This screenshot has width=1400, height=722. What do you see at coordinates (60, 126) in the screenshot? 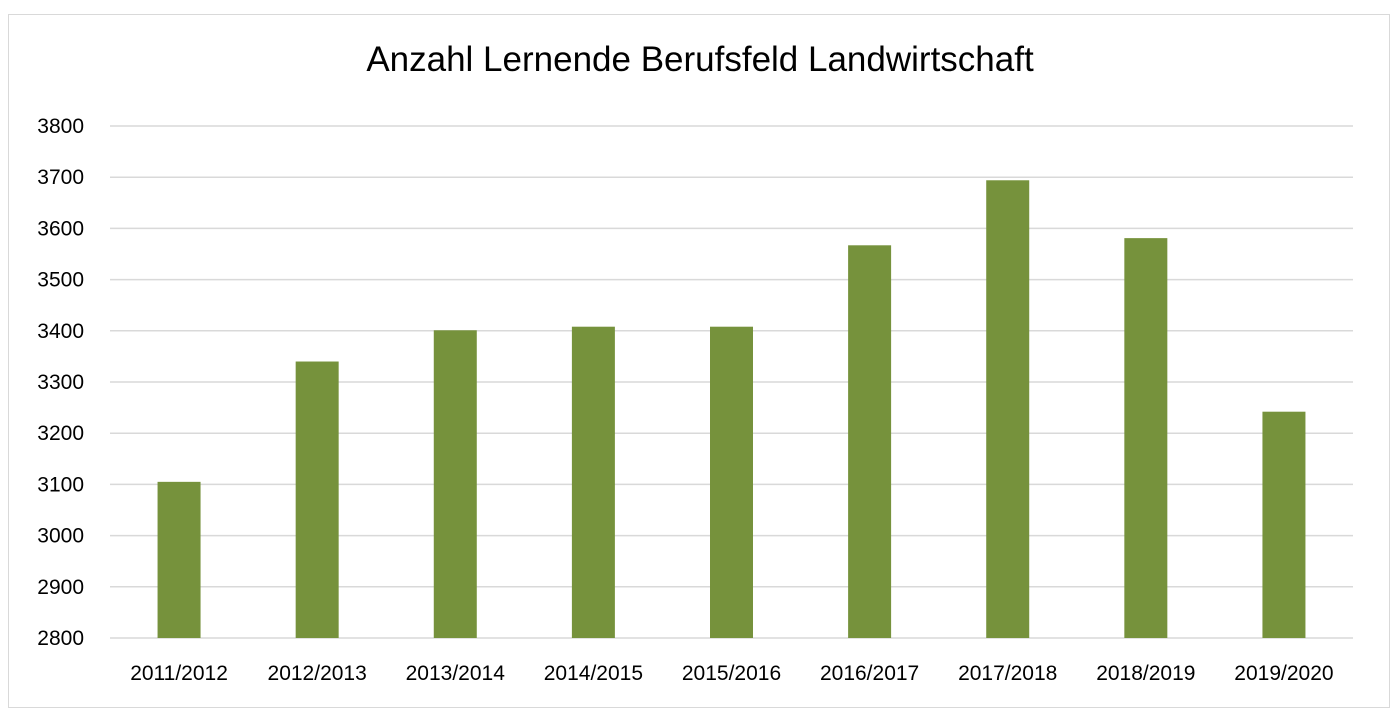
I see `y-tick-label: 3800` at bounding box center [60, 126].